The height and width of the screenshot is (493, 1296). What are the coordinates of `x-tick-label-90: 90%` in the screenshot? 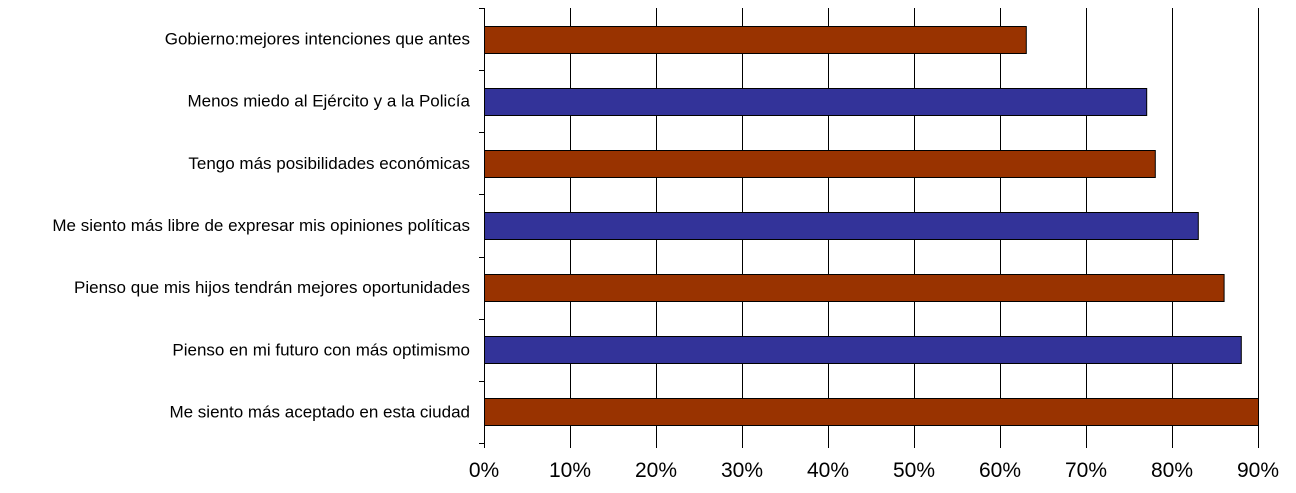 It's located at (1258, 470).